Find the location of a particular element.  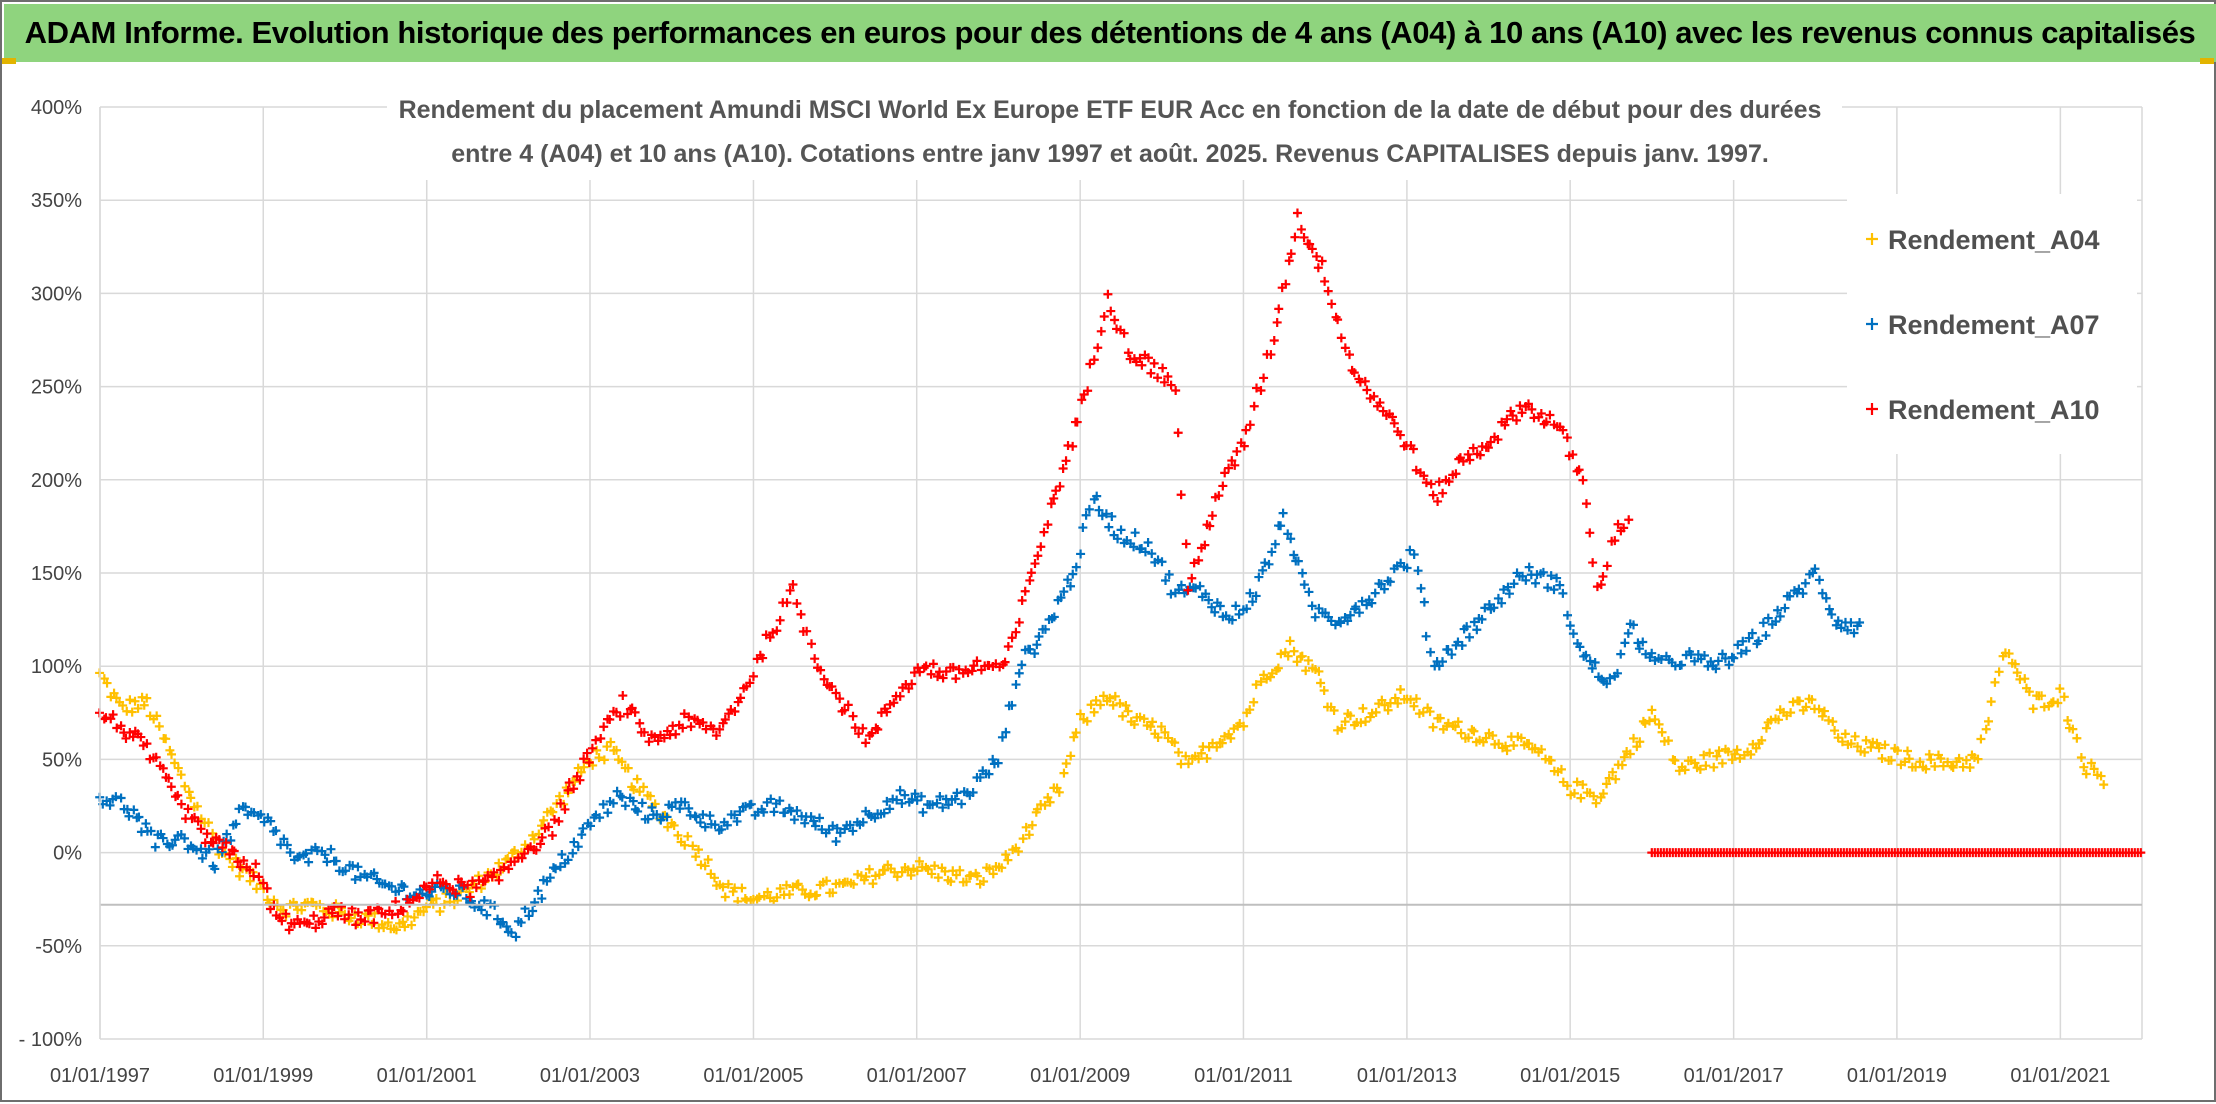

y-tick-label: 0% is located at coordinates (67, 854).